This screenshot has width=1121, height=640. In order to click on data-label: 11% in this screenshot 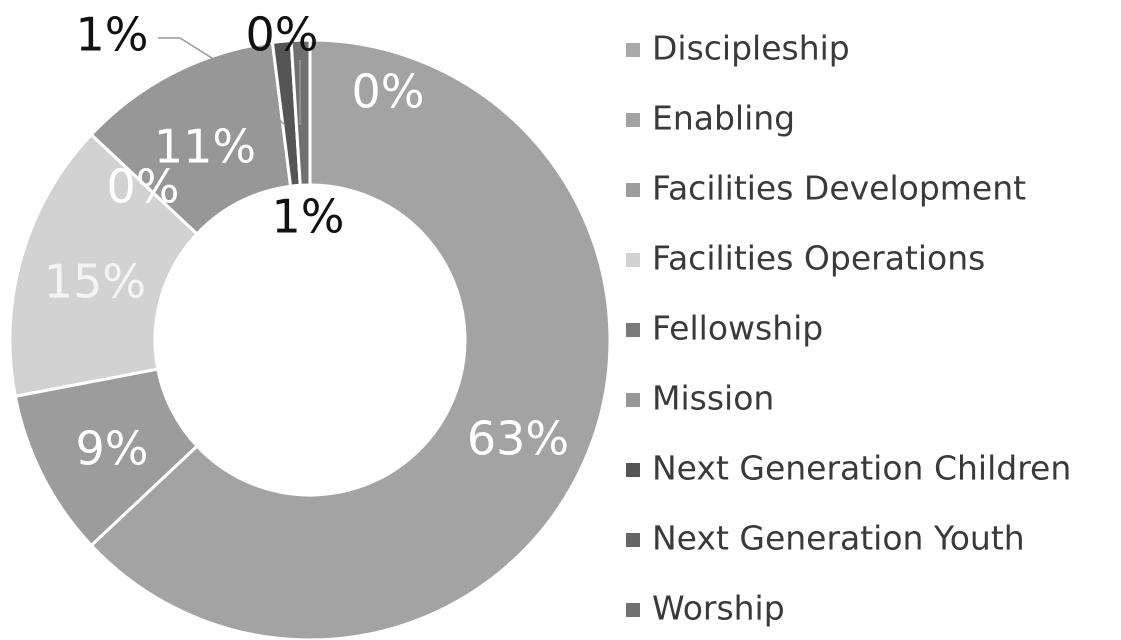, I will do `click(205, 147)`.